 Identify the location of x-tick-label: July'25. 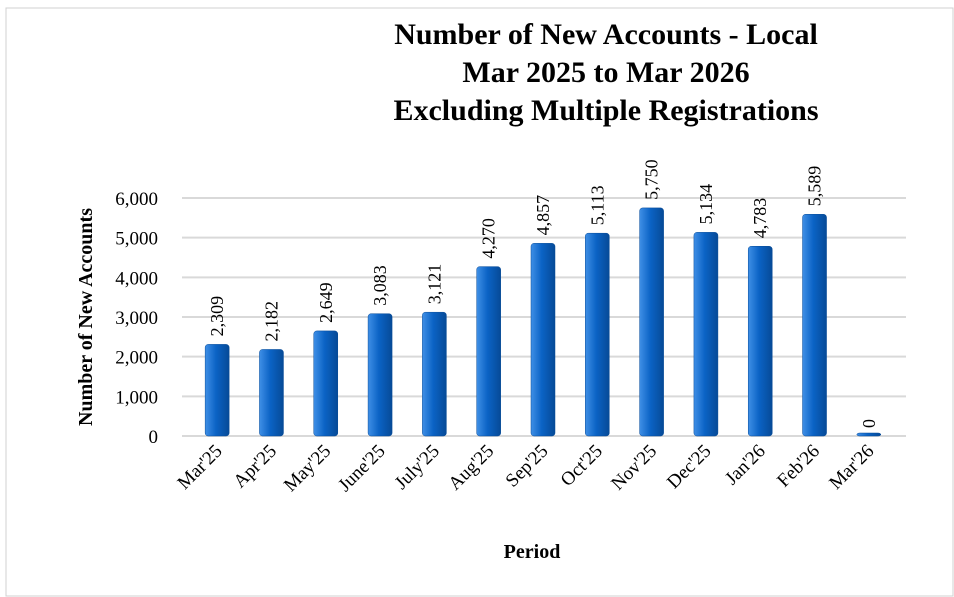
(417, 467).